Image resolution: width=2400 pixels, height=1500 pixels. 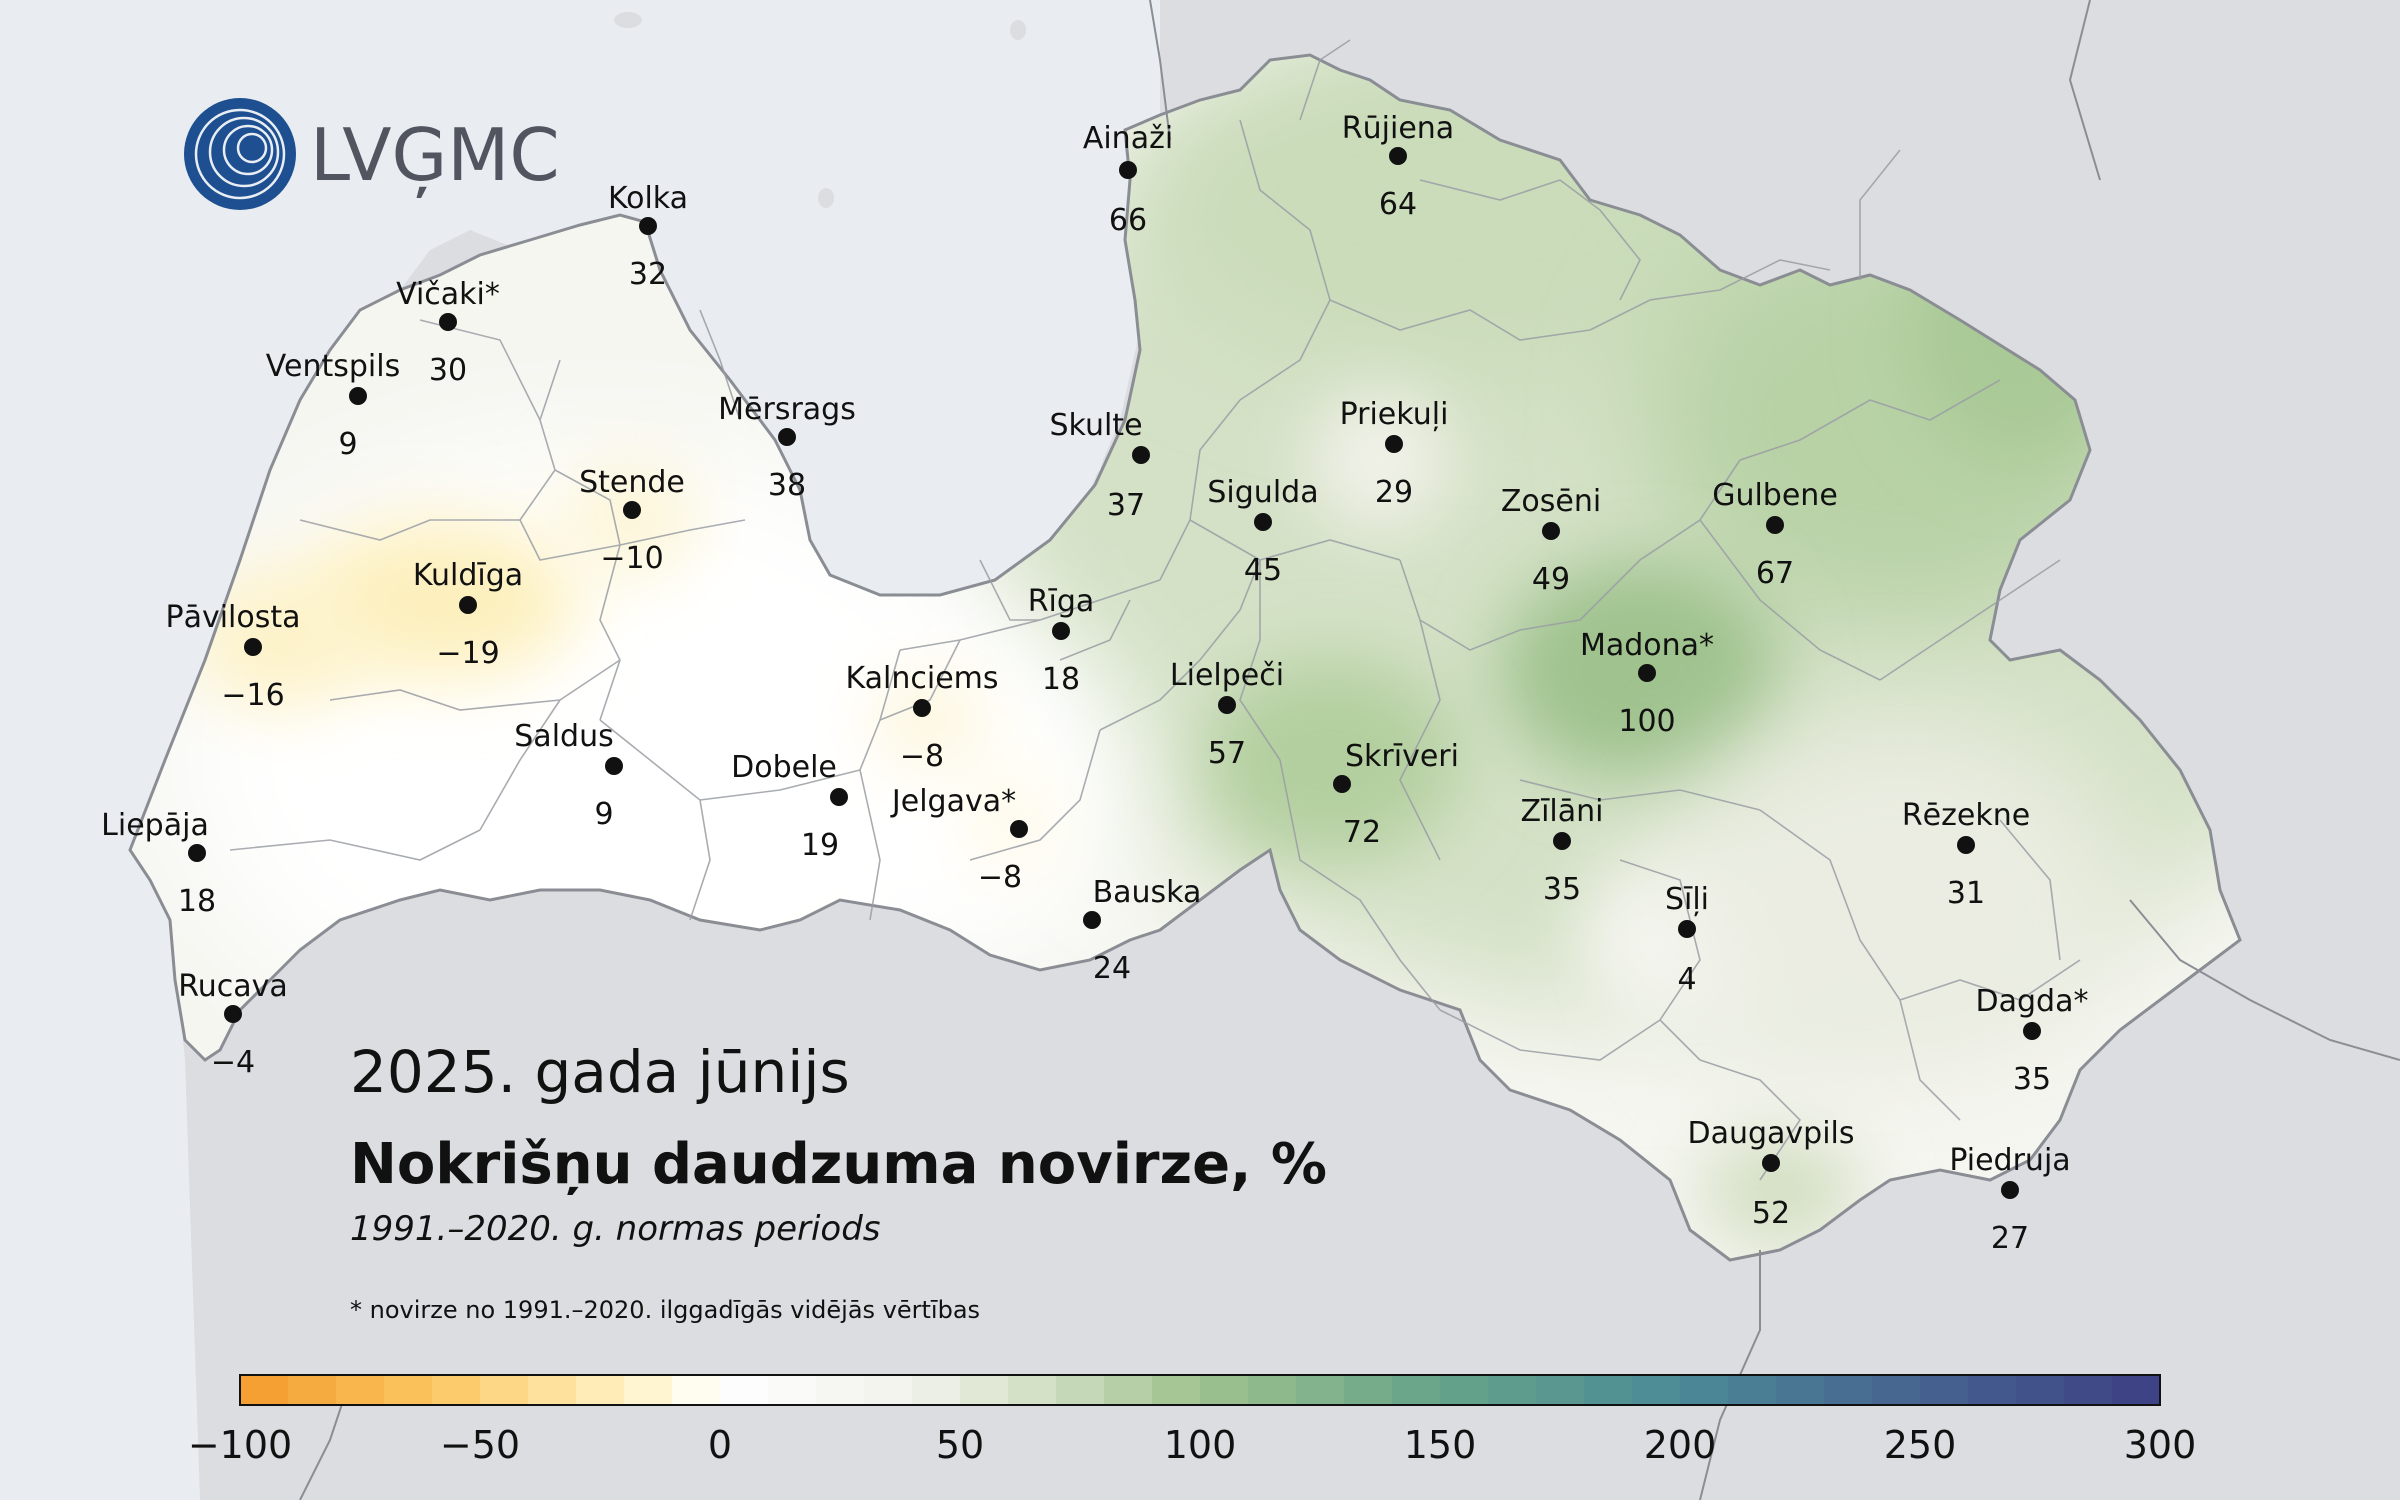 I want to click on station-name: Pāvilosta, so click(x=232, y=617).